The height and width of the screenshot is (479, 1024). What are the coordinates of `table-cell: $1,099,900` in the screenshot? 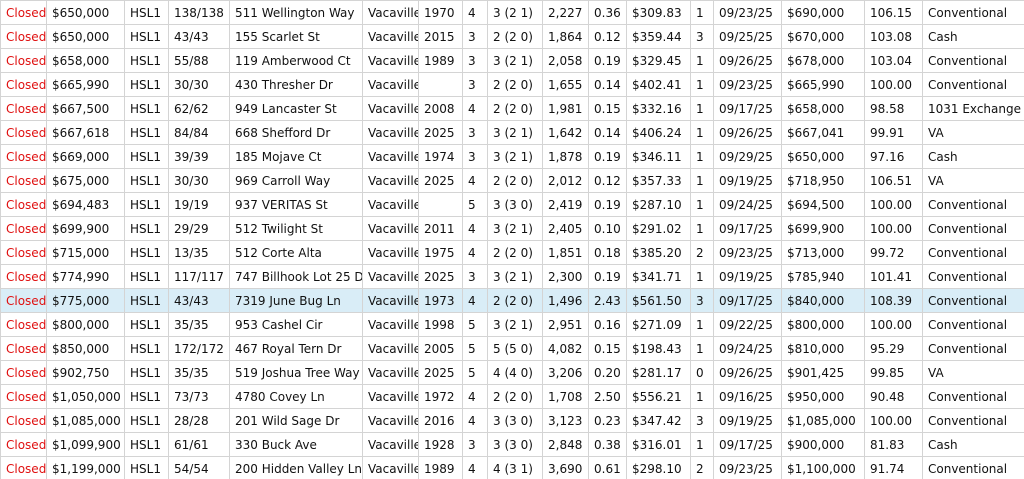 It's located at (85, 444).